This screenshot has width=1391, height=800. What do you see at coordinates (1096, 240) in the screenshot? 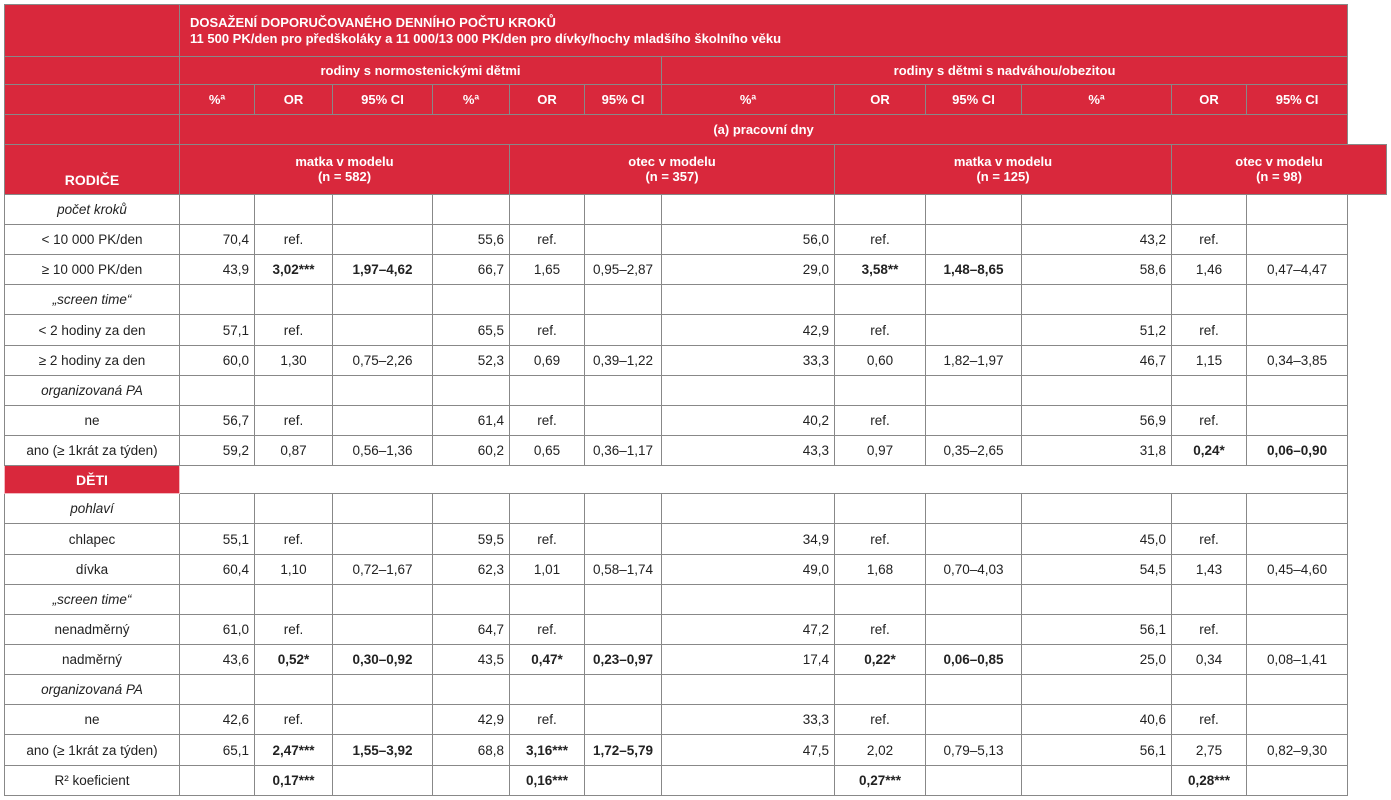
I see `cell-pct: 43,2` at bounding box center [1096, 240].